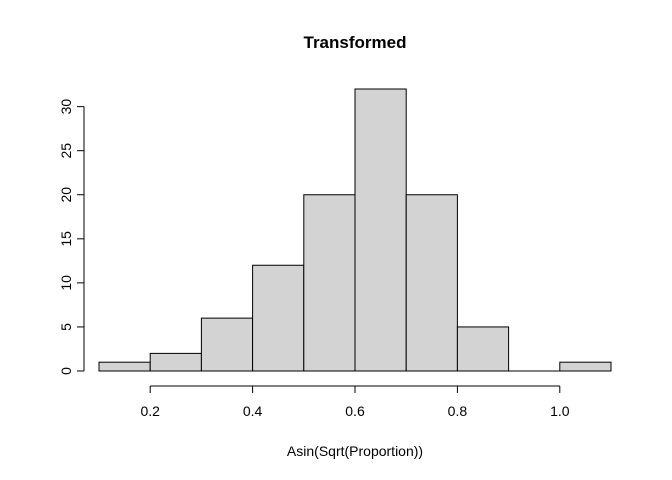 The width and height of the screenshot is (672, 480). Describe the element at coordinates (66, 239) in the screenshot. I see `y-tick-label: 15` at that location.